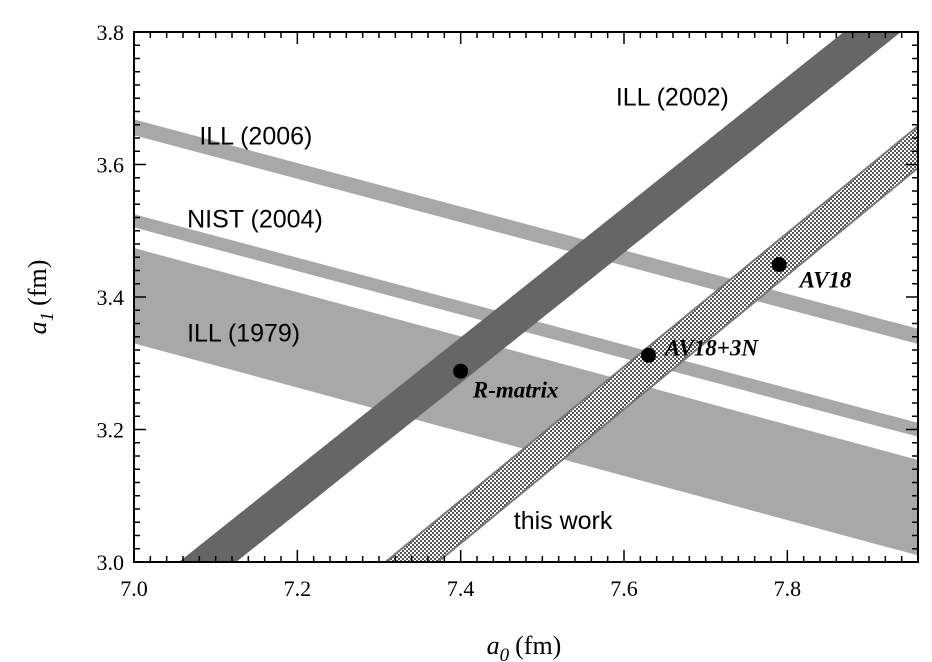 The height and width of the screenshot is (662, 932). Describe the element at coordinates (788, 588) in the screenshot. I see `x-tick-label: 7.8` at that location.